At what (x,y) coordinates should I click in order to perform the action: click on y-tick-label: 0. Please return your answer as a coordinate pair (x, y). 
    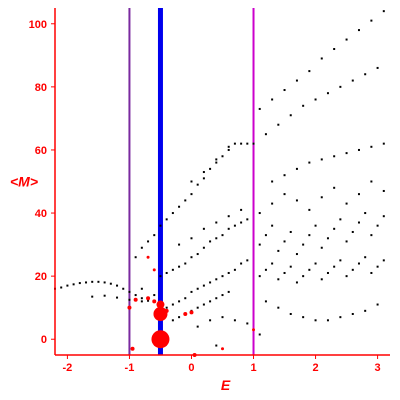
    Looking at the image, I should click on (44, 340).